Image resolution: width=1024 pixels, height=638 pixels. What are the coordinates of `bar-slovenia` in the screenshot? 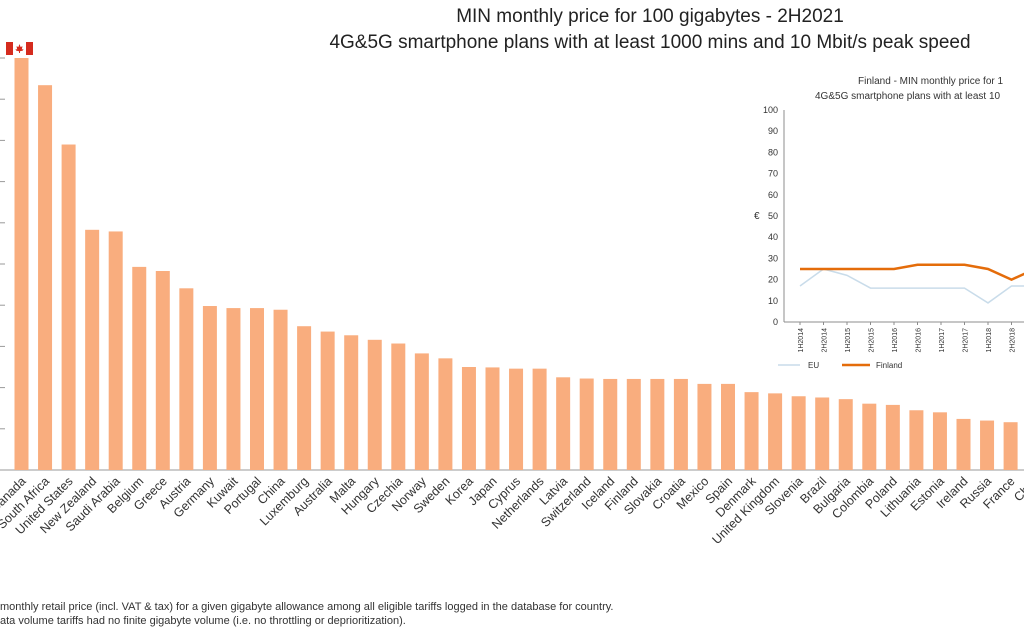 It's located at (798, 433).